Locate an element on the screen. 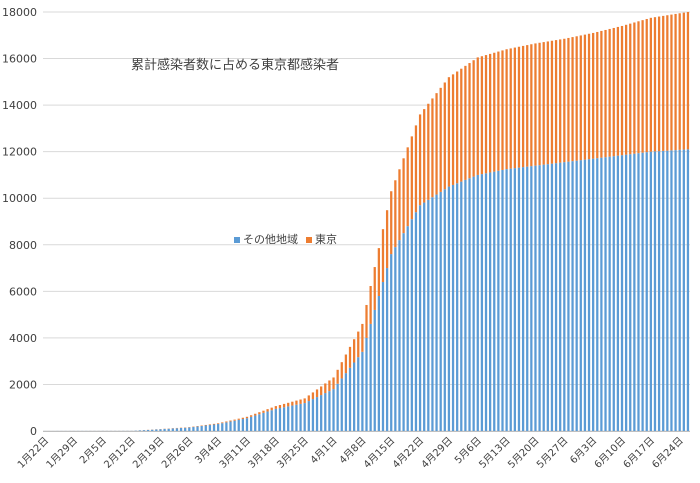 This screenshot has width=700, height=483. bar-tokyo: 5月24日 東京: 5279 is located at coordinates (552, 102).